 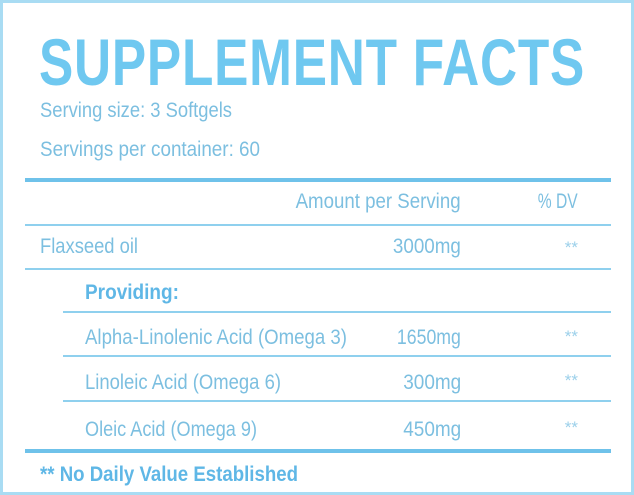 I want to click on flaxseed-oil-amount: 3000mg, so click(x=427, y=246).